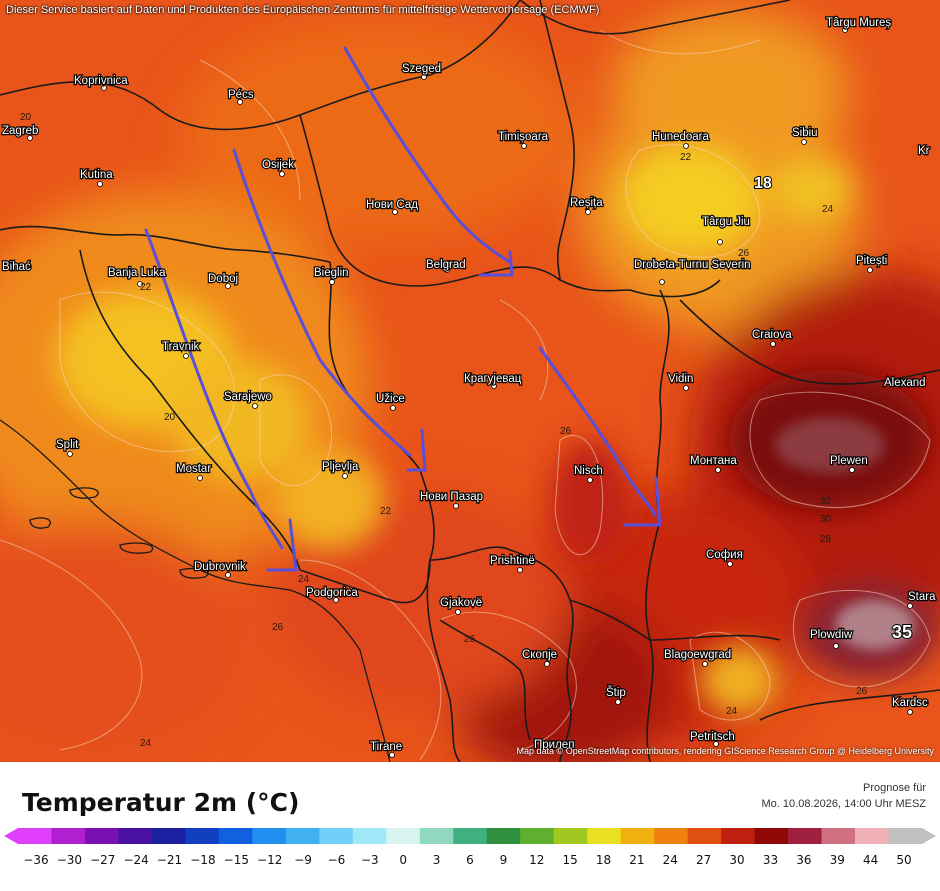 The height and width of the screenshot is (891, 940). I want to click on city-label: Reșița, so click(586, 203).